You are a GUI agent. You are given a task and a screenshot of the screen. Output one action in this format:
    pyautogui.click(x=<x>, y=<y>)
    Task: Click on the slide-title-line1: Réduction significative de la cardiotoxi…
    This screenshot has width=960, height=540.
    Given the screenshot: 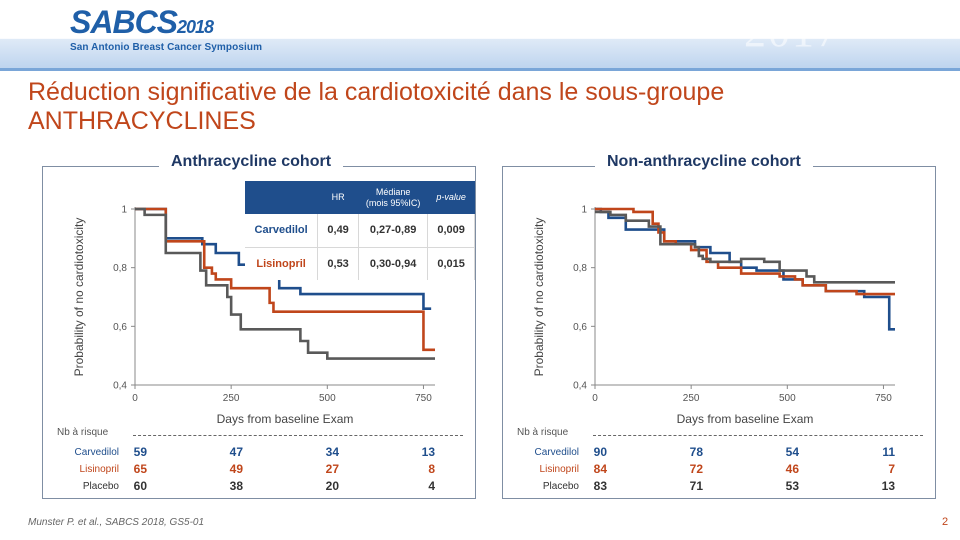 What is the action you would take?
    pyautogui.click(x=376, y=92)
    